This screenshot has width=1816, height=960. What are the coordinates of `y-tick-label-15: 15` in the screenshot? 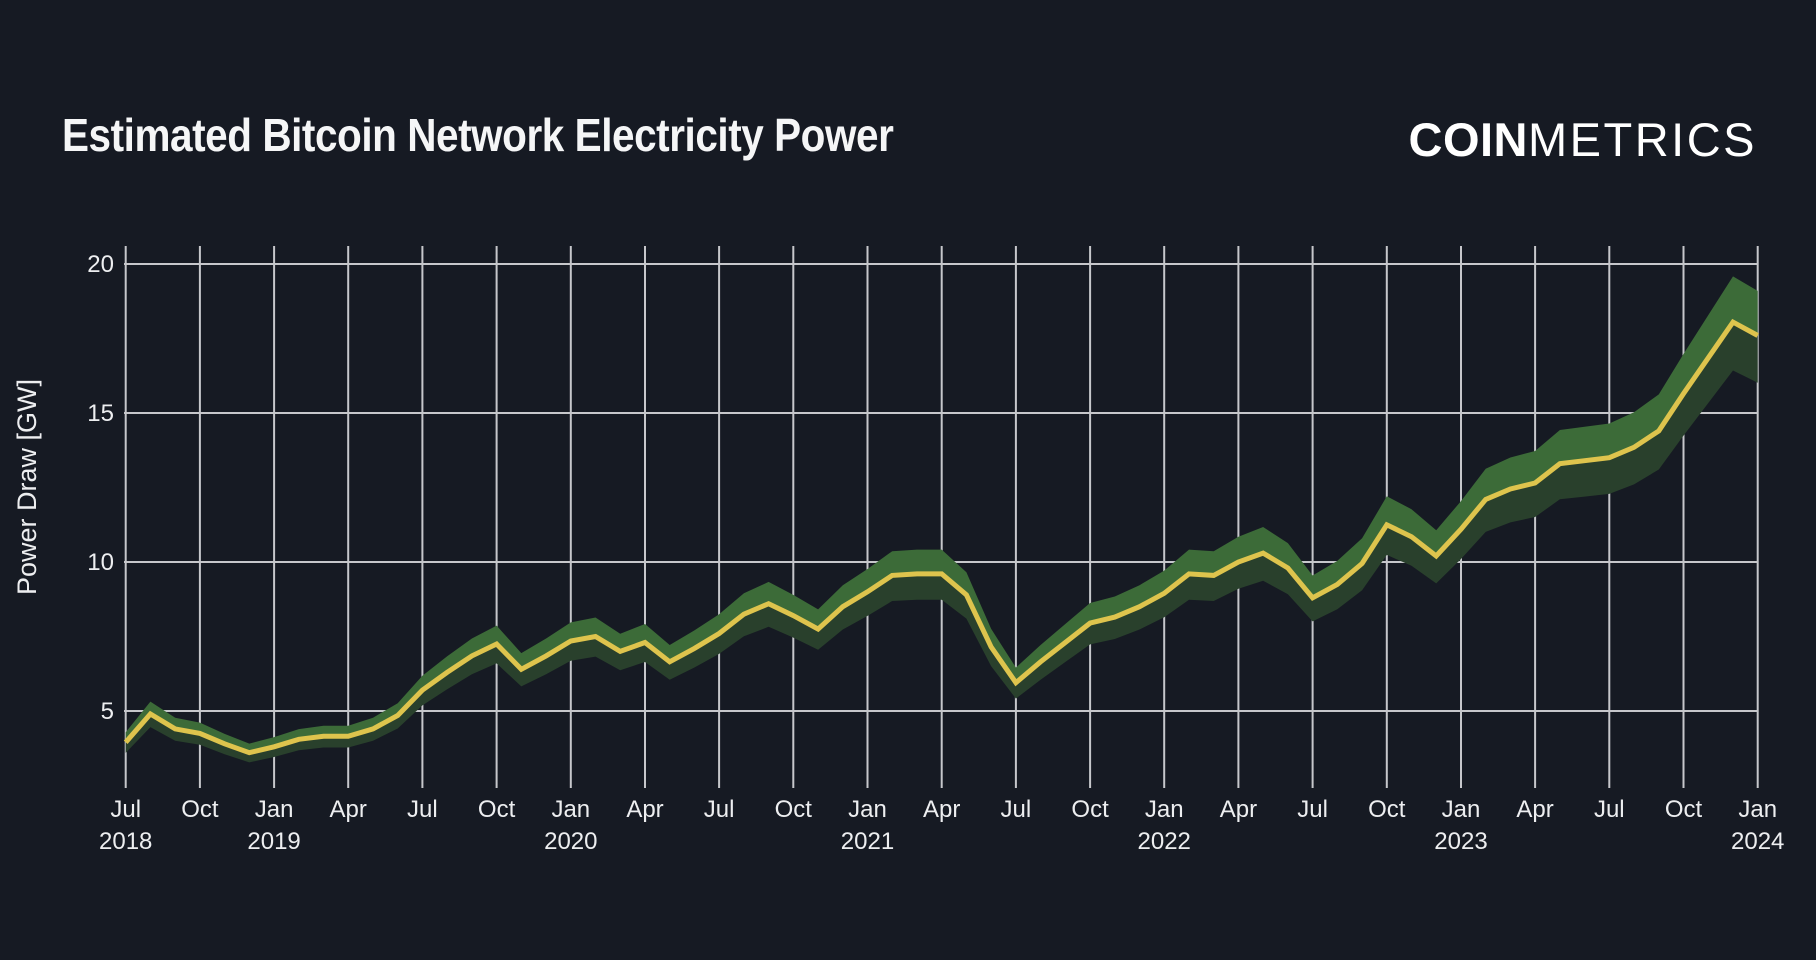 It's located at (100, 413).